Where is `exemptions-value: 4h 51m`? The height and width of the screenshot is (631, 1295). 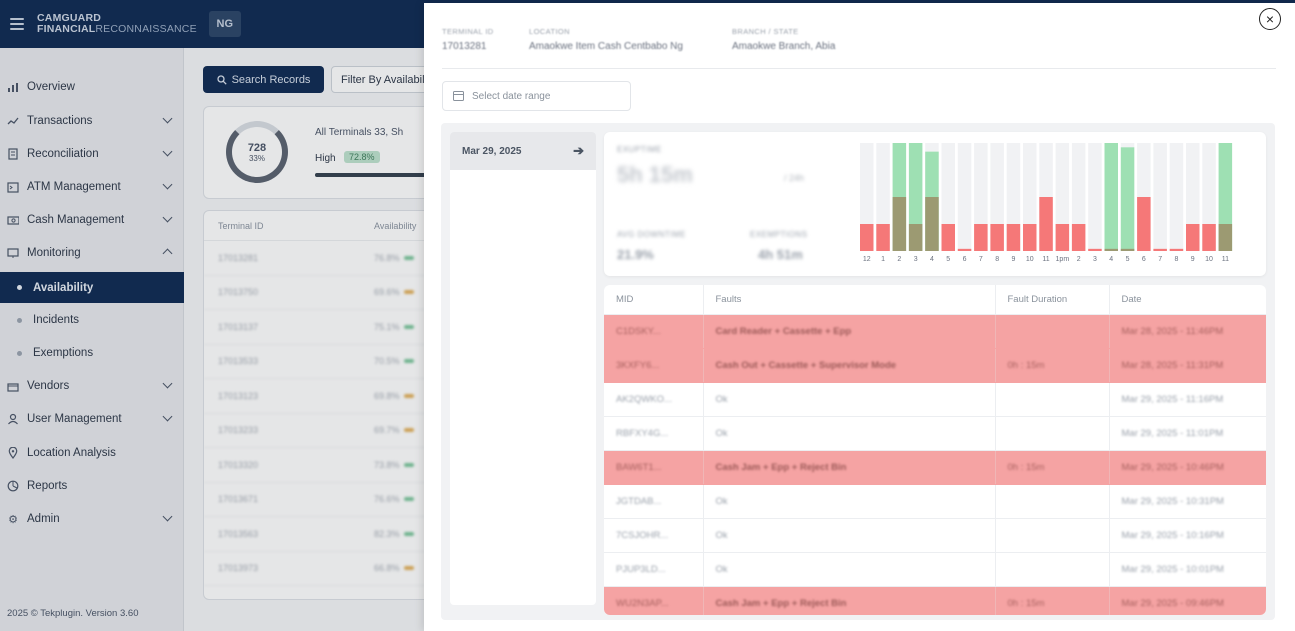
exemptions-value: 4h 51m is located at coordinates (780, 254).